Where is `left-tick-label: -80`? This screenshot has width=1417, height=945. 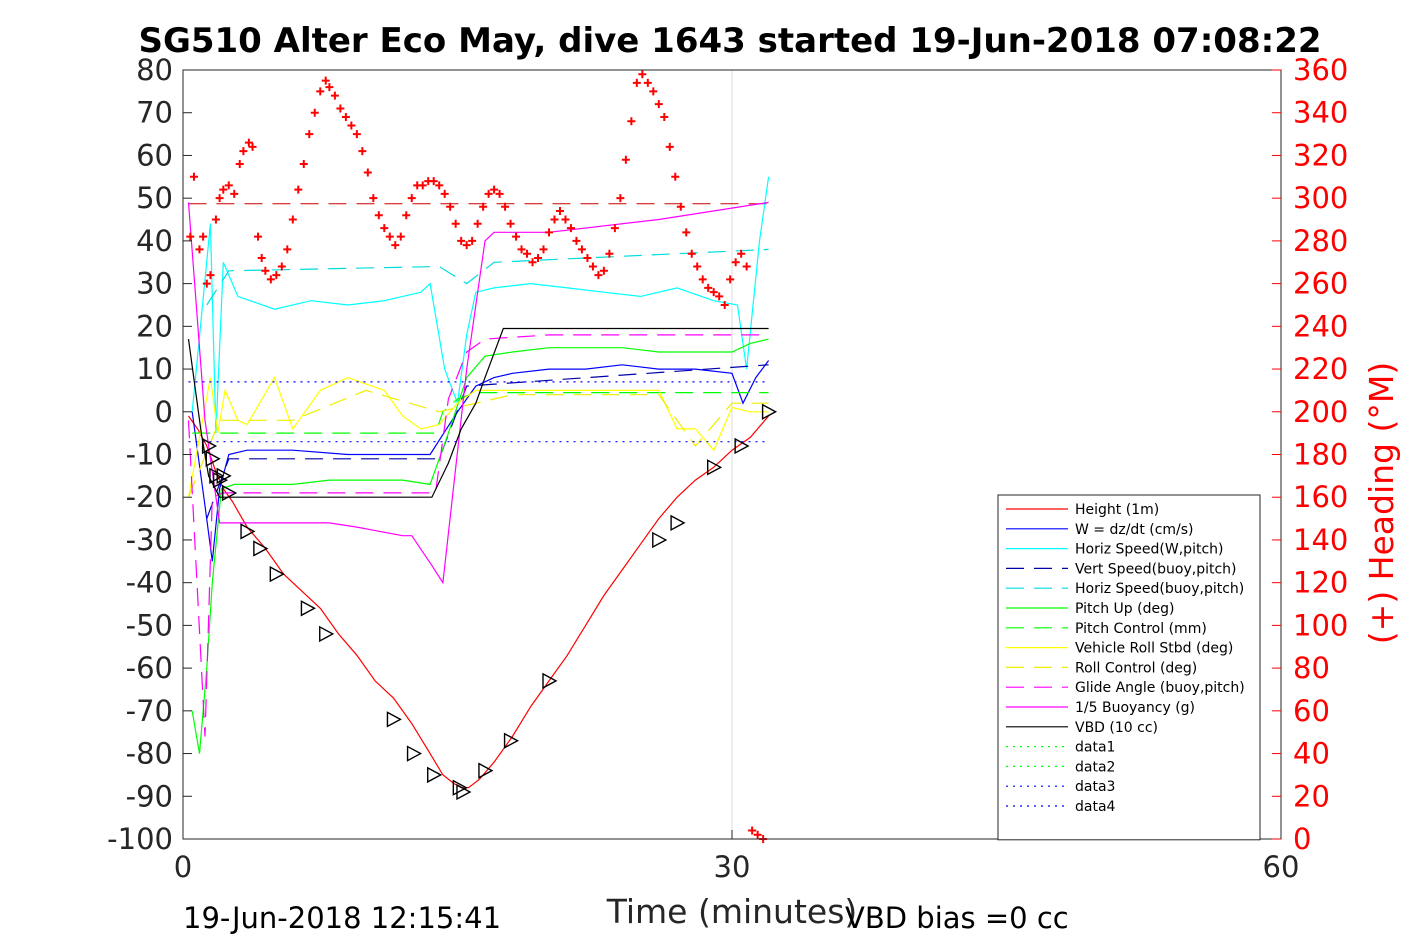 left-tick-label: -80 is located at coordinates (149, 754).